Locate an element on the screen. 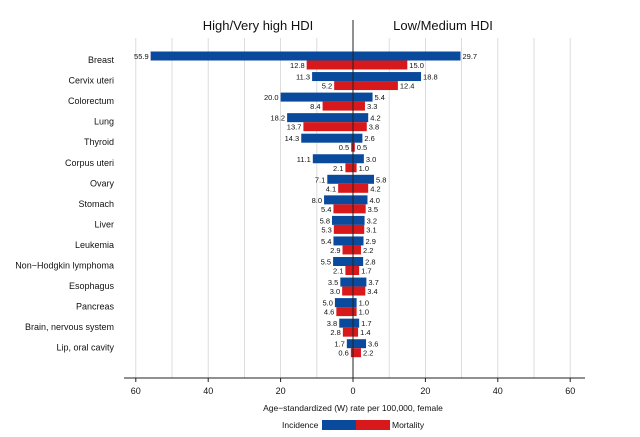  value-label-left-incidence-lip-oral-cavity: 1.7 is located at coordinates (339, 344).